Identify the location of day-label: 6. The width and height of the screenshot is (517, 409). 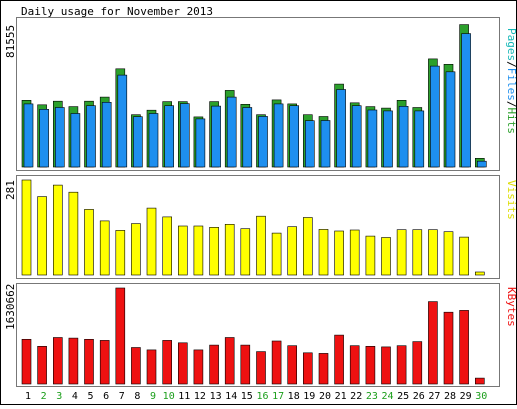
(106, 396).